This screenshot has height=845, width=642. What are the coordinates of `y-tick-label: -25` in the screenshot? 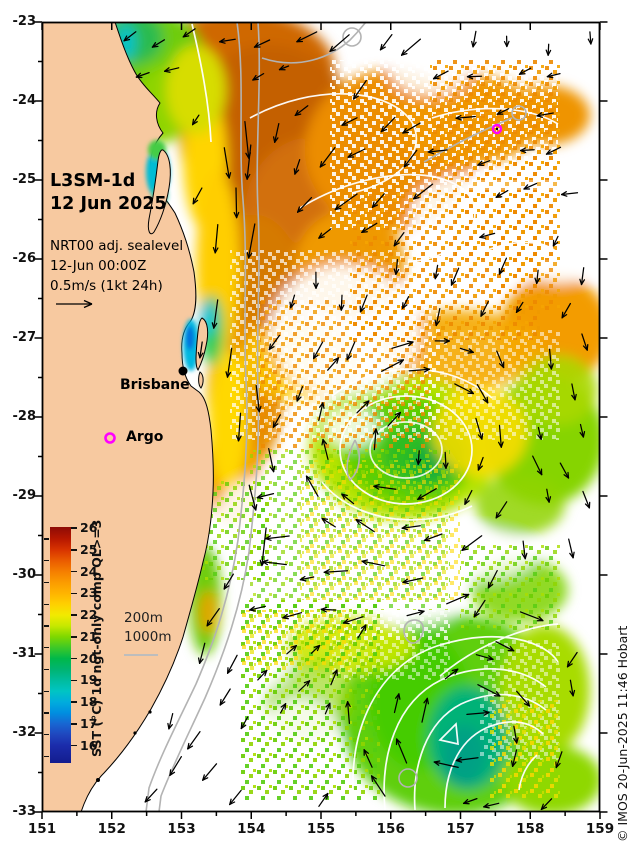 It's located at (24, 179).